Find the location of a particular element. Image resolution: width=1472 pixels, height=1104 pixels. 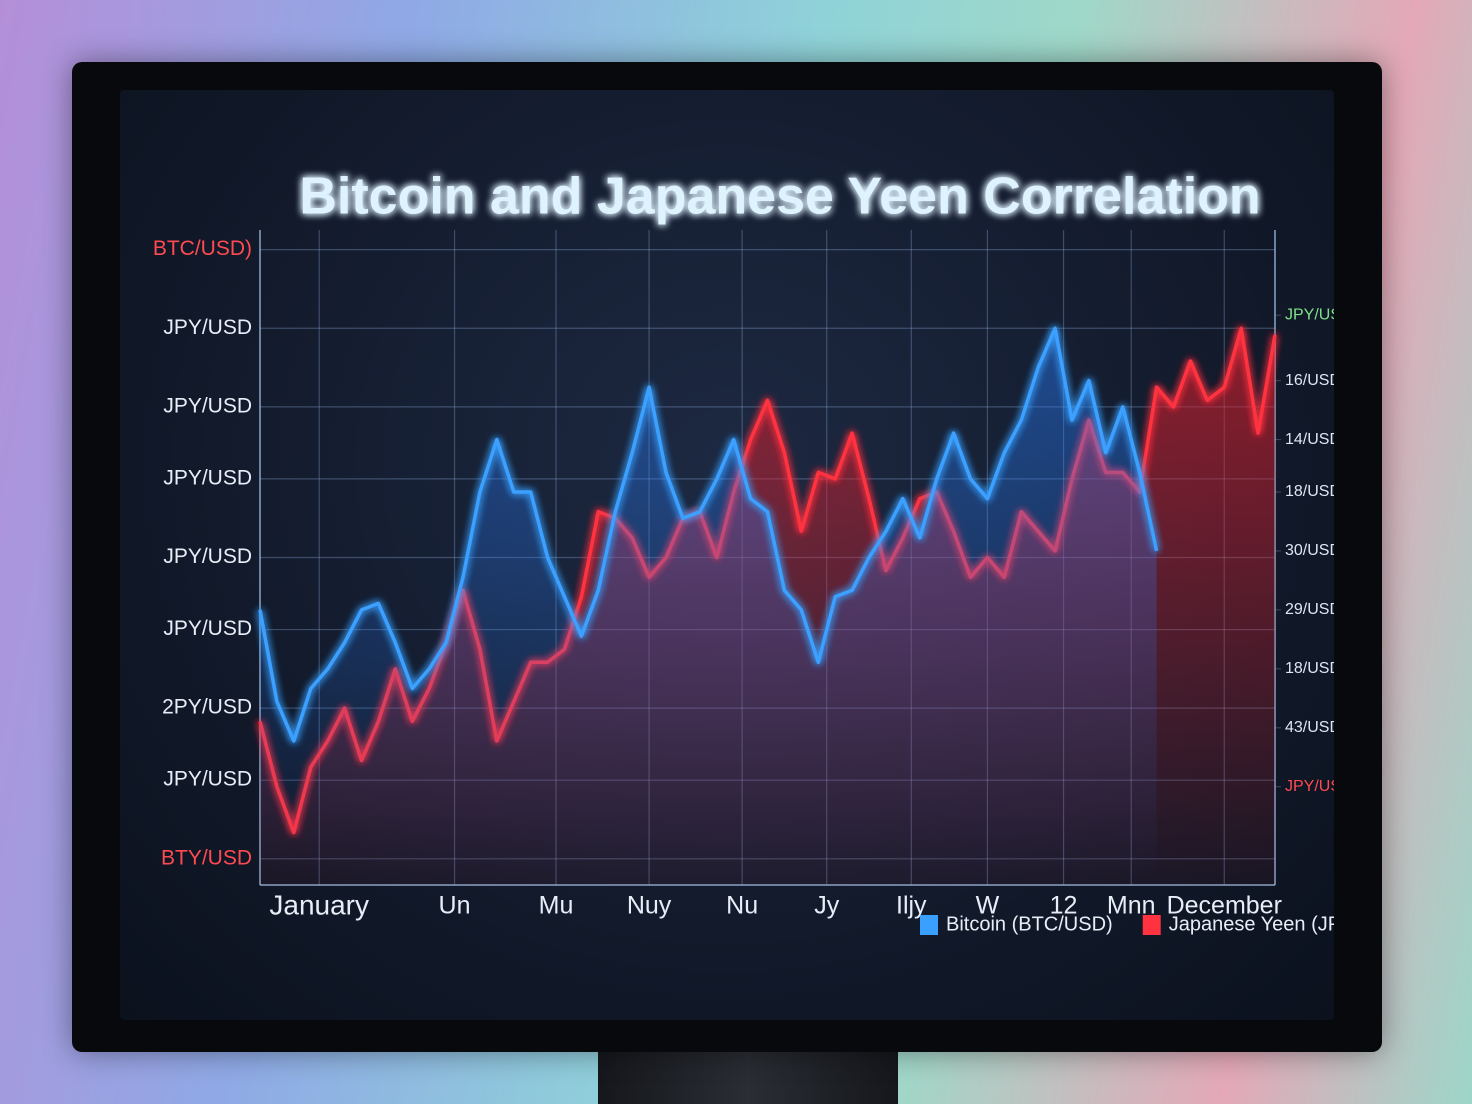

x-tick-label: Mnn is located at coordinates (1131, 906).